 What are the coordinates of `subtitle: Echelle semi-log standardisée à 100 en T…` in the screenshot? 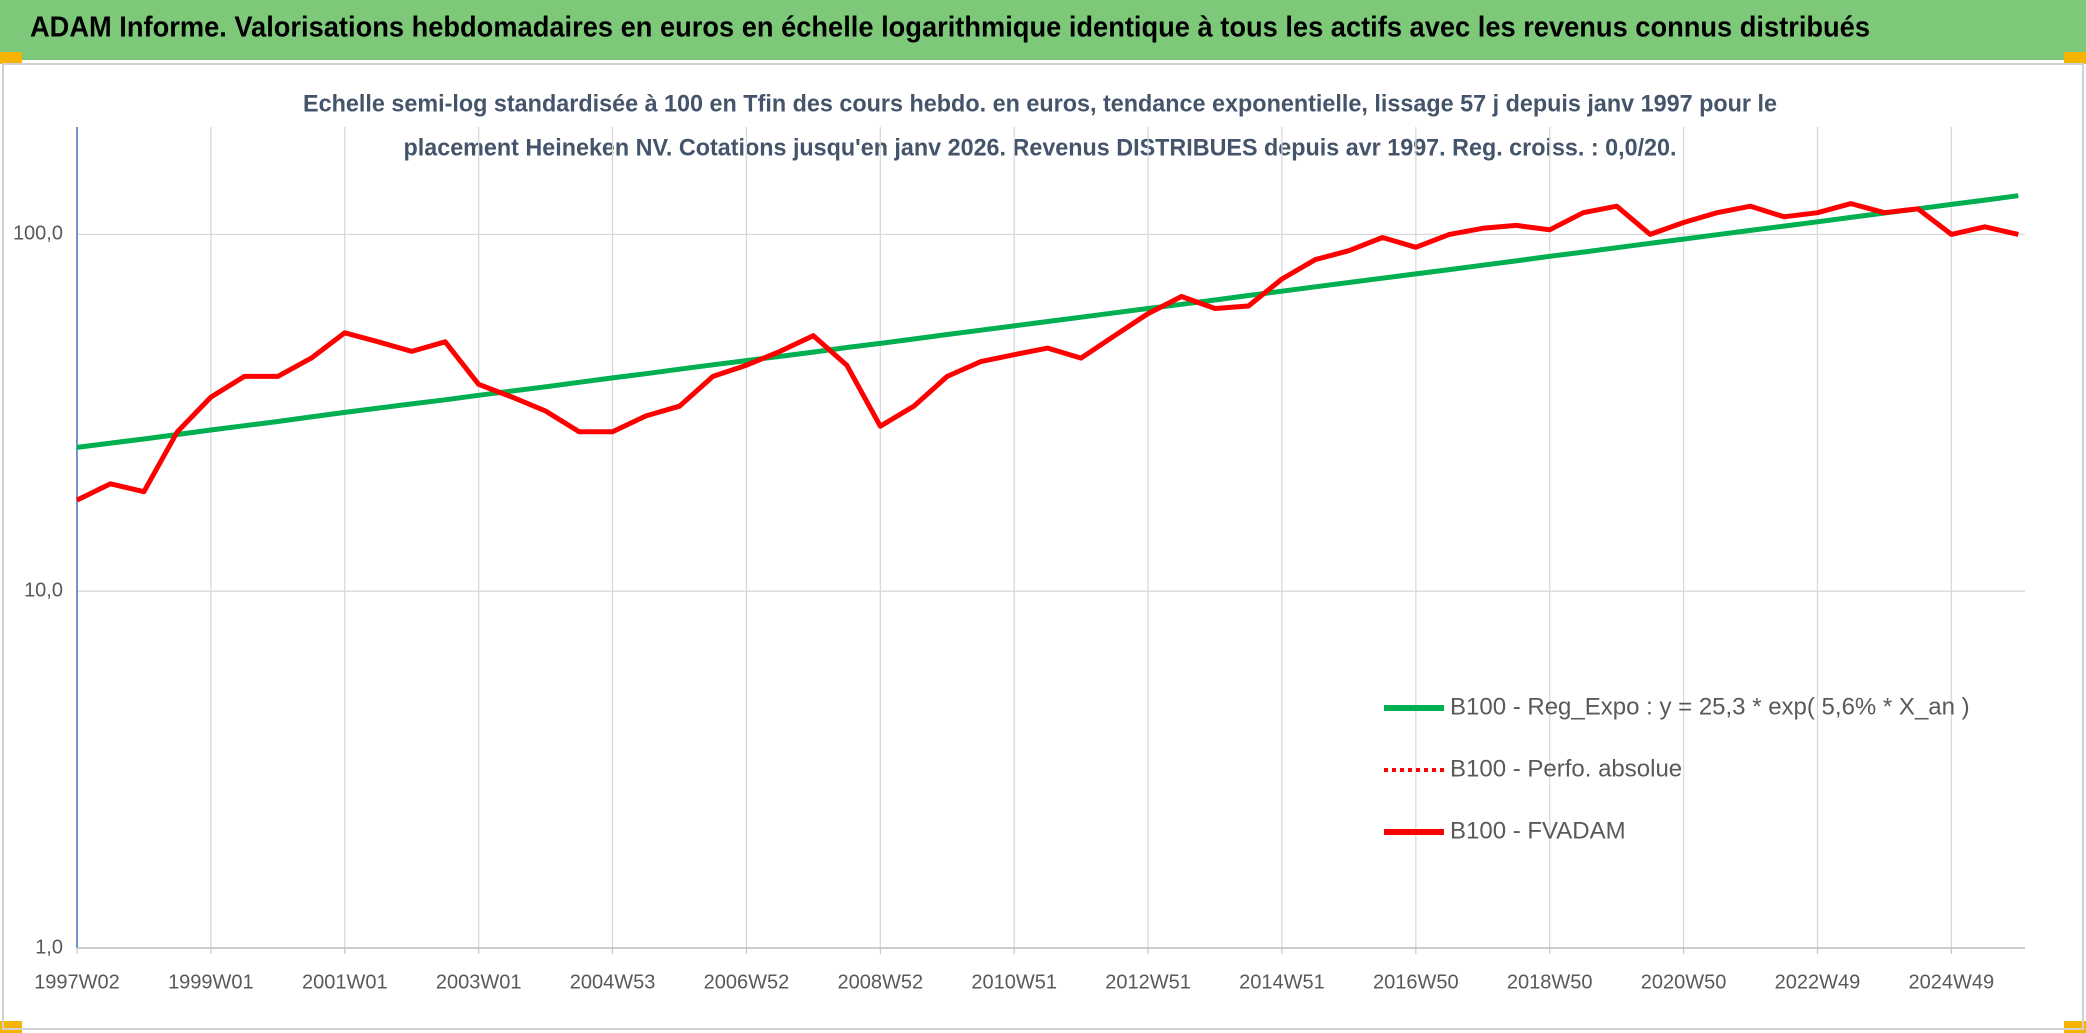 It's located at (1040, 103).